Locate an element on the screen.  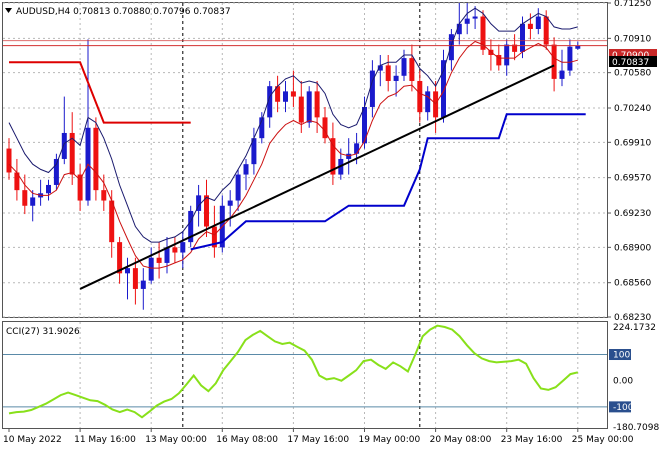
cci-tick-label: -180.7098 is located at coordinates (636, 428).